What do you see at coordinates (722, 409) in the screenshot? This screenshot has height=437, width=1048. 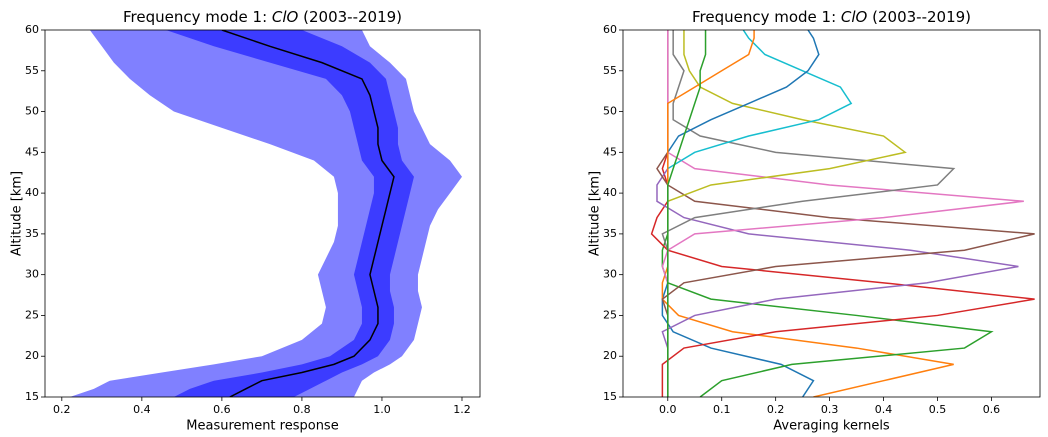 I see `x-tick-label: 0.1` at bounding box center [722, 409].